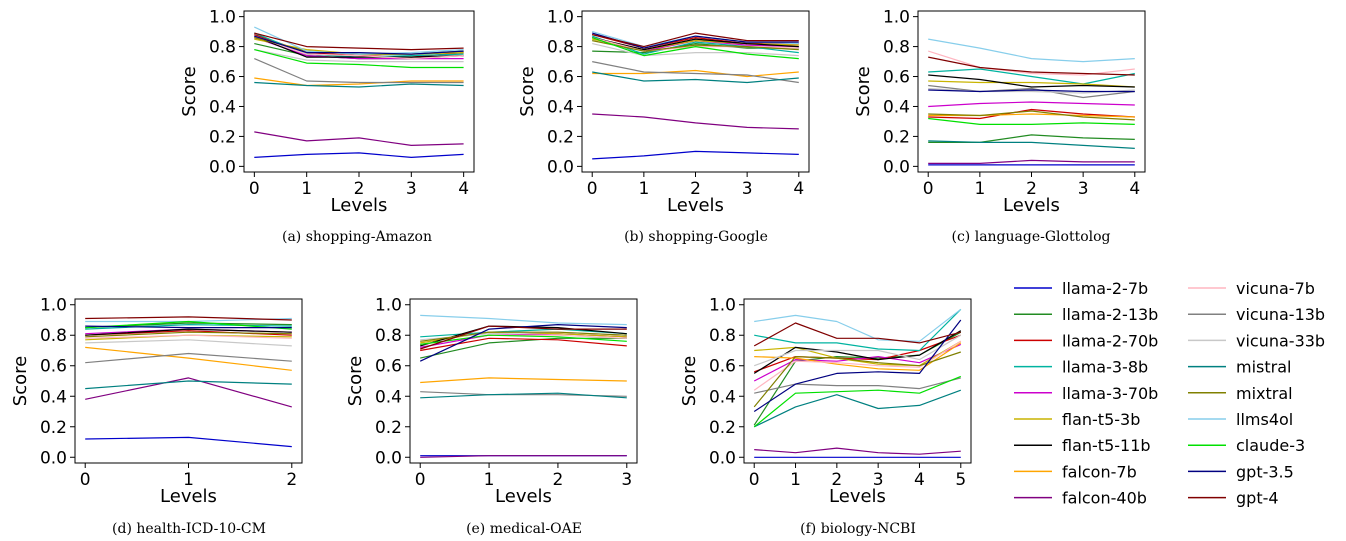 This screenshot has width=1346, height=541. I want to click on legend-item: llms4ol, so click(1240, 419).